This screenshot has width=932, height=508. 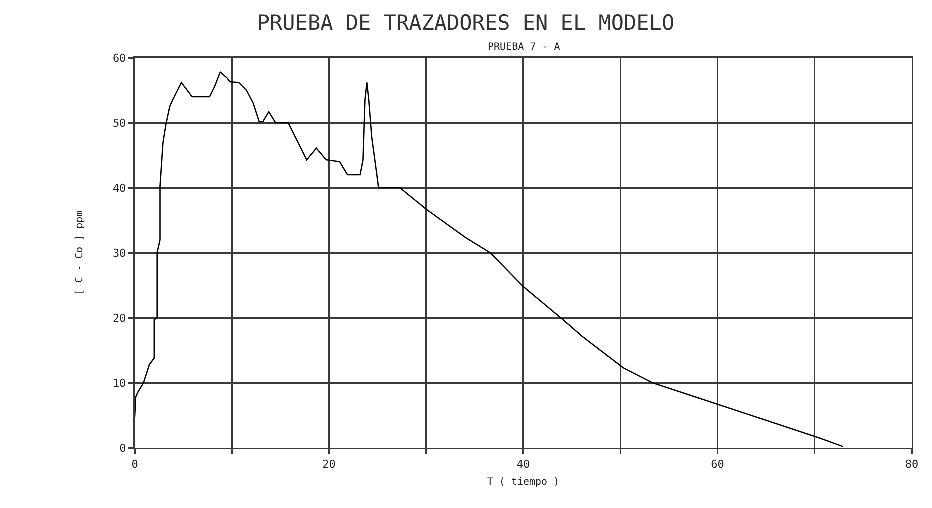 What do you see at coordinates (466, 23) in the screenshot?
I see `chart-title: PRUEBA DE TRAZADORES EN EL MODELO` at bounding box center [466, 23].